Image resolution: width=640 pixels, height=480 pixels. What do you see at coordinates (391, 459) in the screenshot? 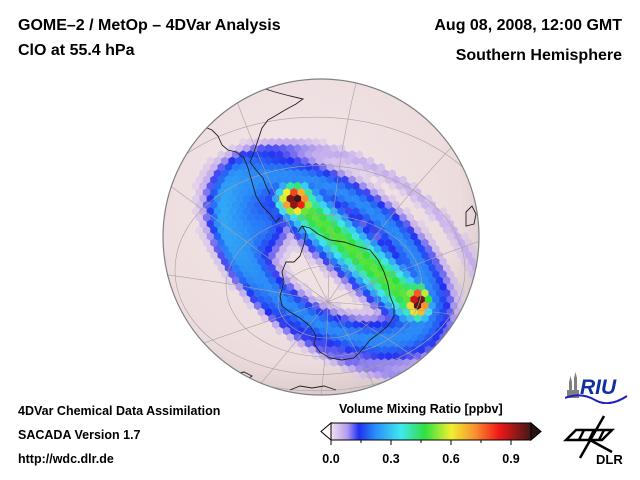
I see `colorbar-tick-label: 0.3` at bounding box center [391, 459].